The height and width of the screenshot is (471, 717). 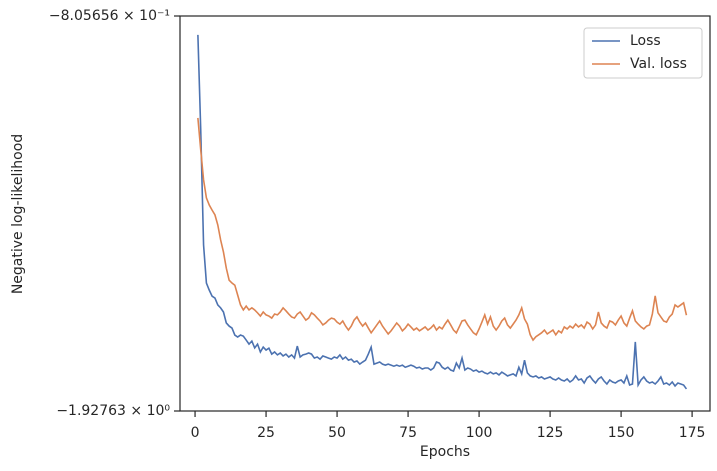 I want to click on y-tick-label: −1.92763 × 10⁰, so click(x=113, y=411).